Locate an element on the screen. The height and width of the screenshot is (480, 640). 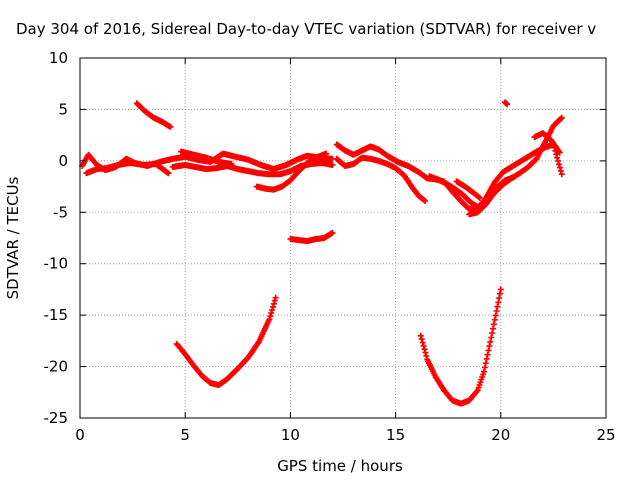
y-tick-label: -15 is located at coordinates (56, 315).